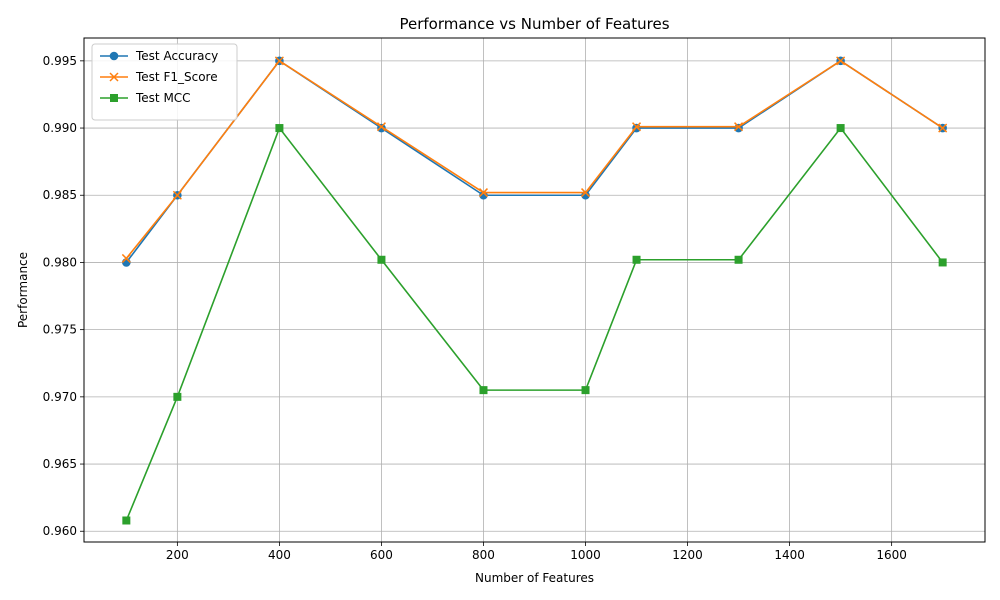 Image resolution: width=1000 pixels, height=600 pixels. What do you see at coordinates (60, 195) in the screenshot?
I see `y-tick-label: 0.985` at bounding box center [60, 195].